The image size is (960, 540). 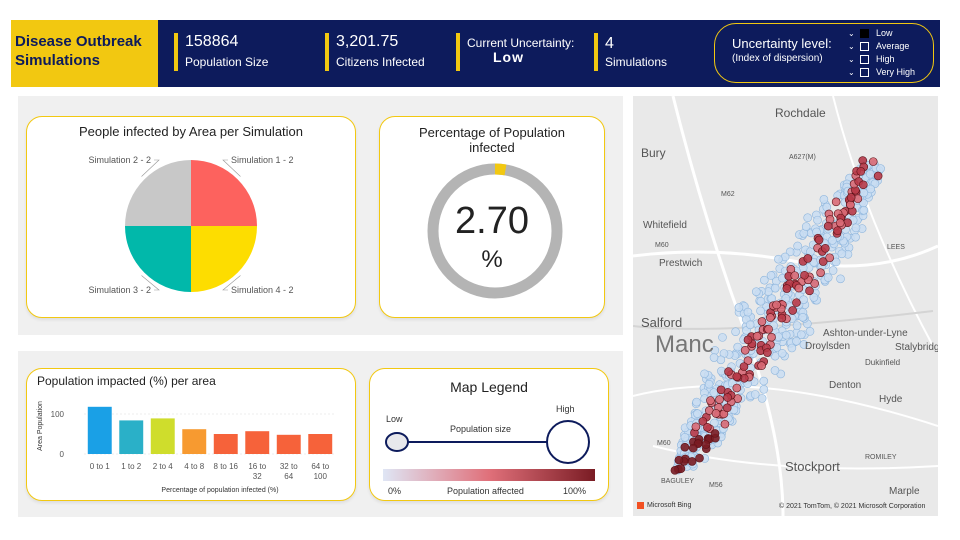 What do you see at coordinates (495, 231) in the screenshot?
I see `donut-fill` at bounding box center [495, 231].